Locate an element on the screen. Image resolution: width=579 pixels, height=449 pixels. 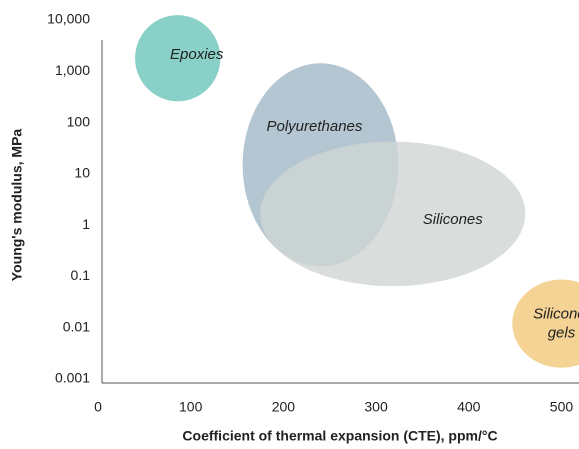
y-tick-label: 10,000 is located at coordinates (68, 19).